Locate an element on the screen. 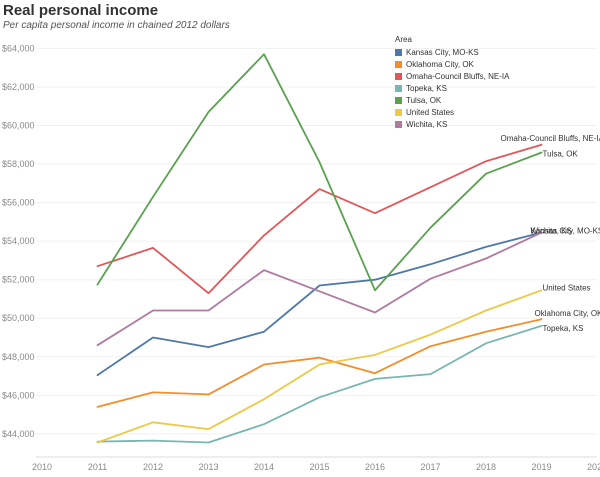  legend-item: United States is located at coordinates (452, 112).